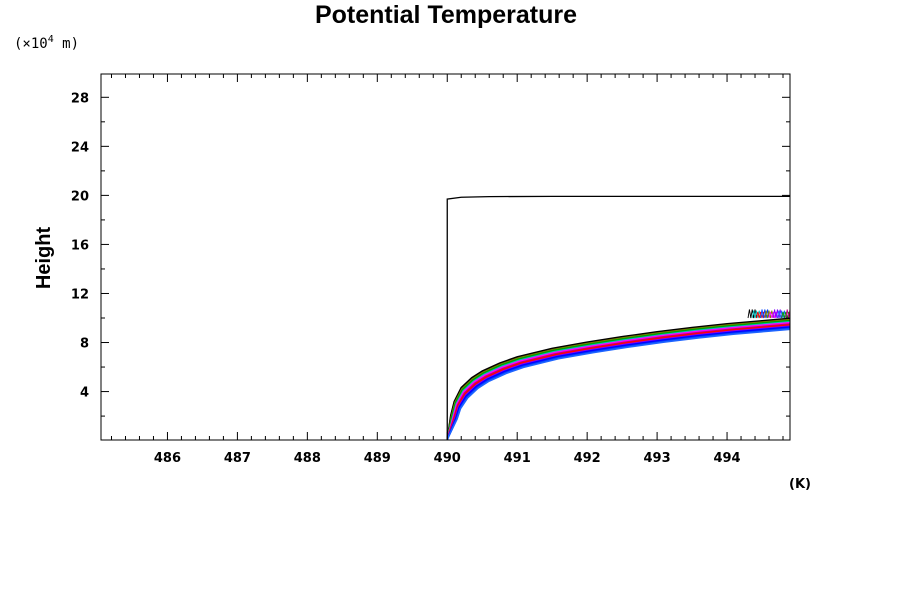 This screenshot has width=900, height=600. Describe the element at coordinates (80, 196) in the screenshot. I see `y-tick-label: 20` at that location.